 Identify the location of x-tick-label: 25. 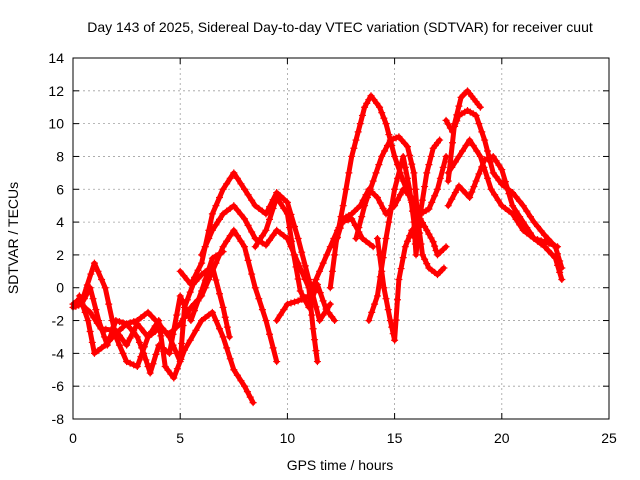
(609, 438).